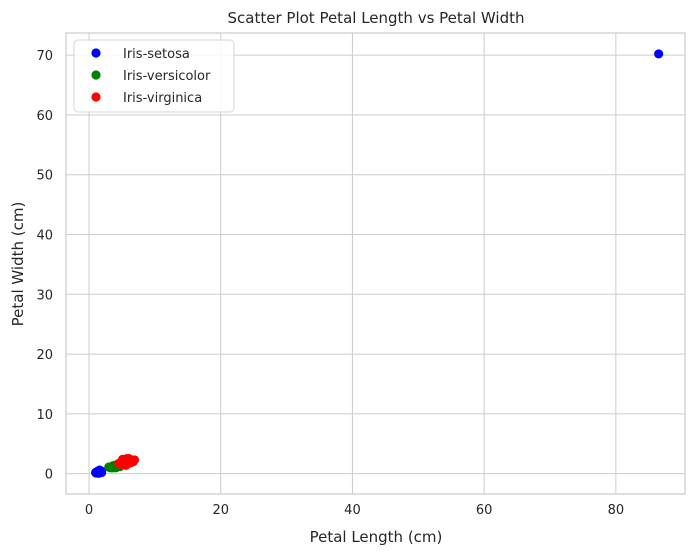  I want to click on y-tick-label: 60, so click(44, 116).